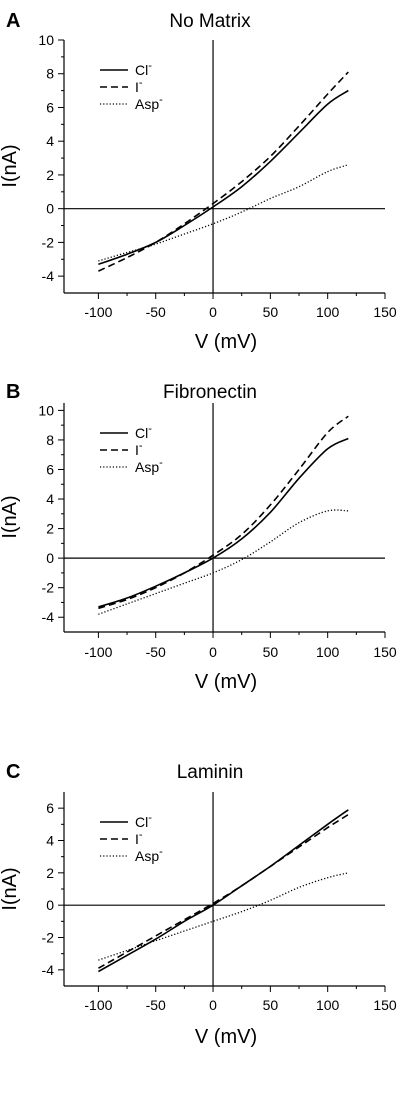 The image size is (400, 1101). What do you see at coordinates (13, 392) in the screenshot?
I see `panel-letter: B` at bounding box center [13, 392].